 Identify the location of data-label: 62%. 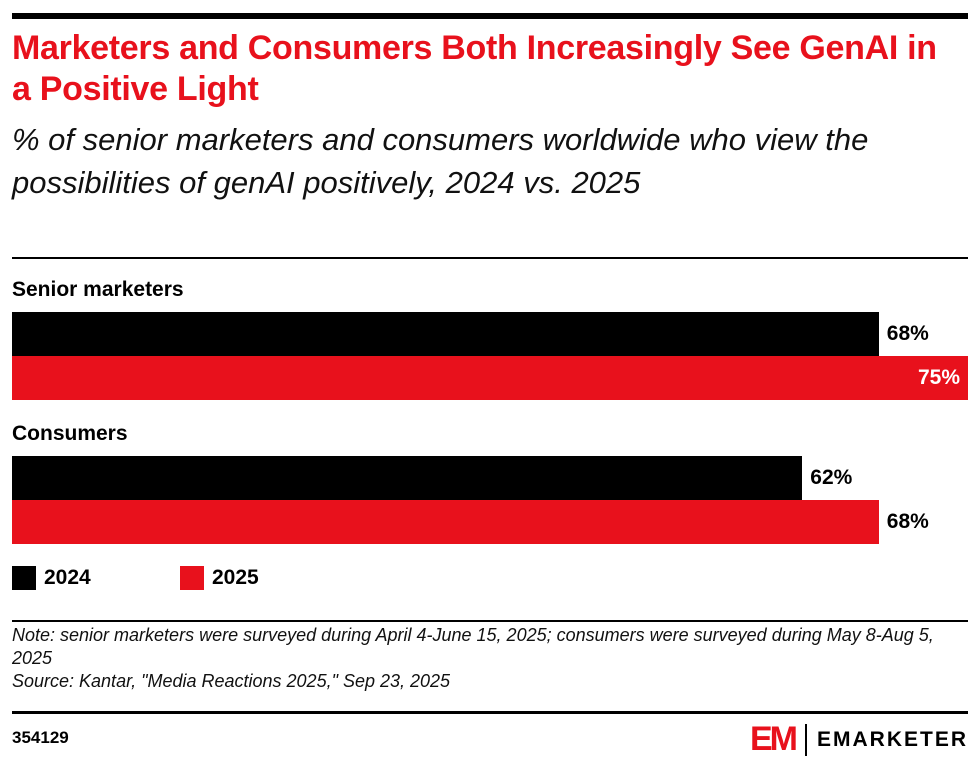
(831, 477).